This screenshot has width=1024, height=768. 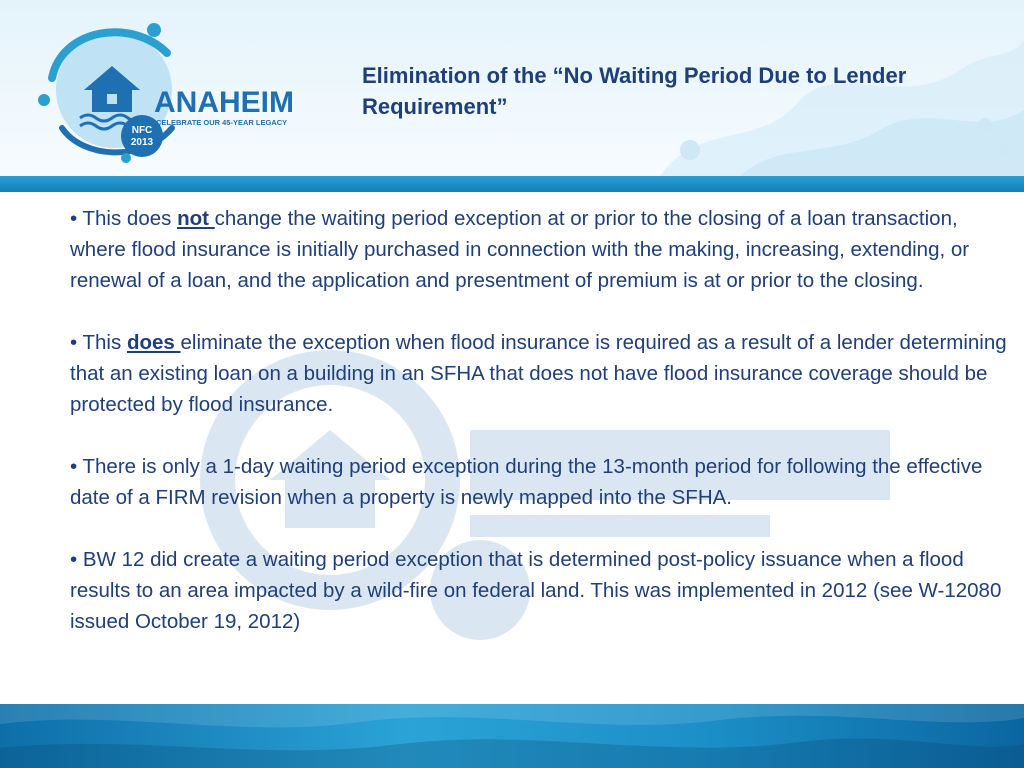 I want to click on logo-badge-nfc: NFC, so click(x=142, y=130).